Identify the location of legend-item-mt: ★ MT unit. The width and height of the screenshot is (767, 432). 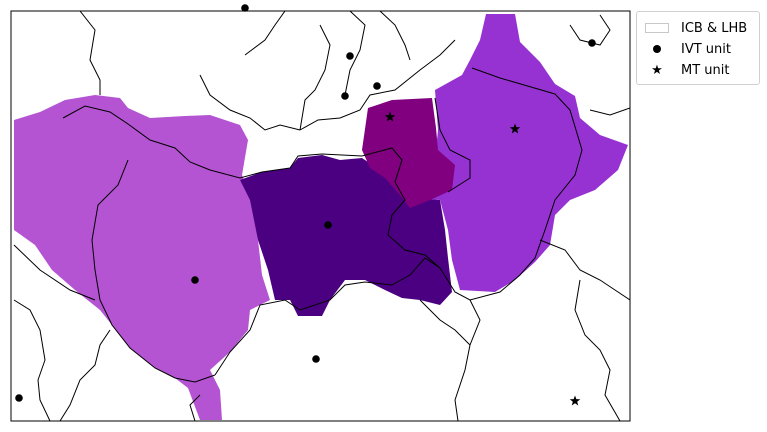
(687, 70).